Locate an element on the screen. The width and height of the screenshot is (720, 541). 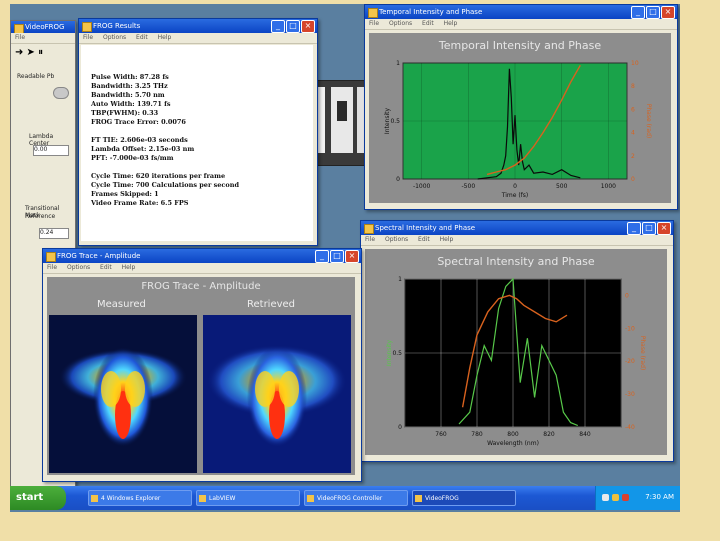
result-frames-skipped: Frames Skipped: 1 is located at coordinates (125, 194).